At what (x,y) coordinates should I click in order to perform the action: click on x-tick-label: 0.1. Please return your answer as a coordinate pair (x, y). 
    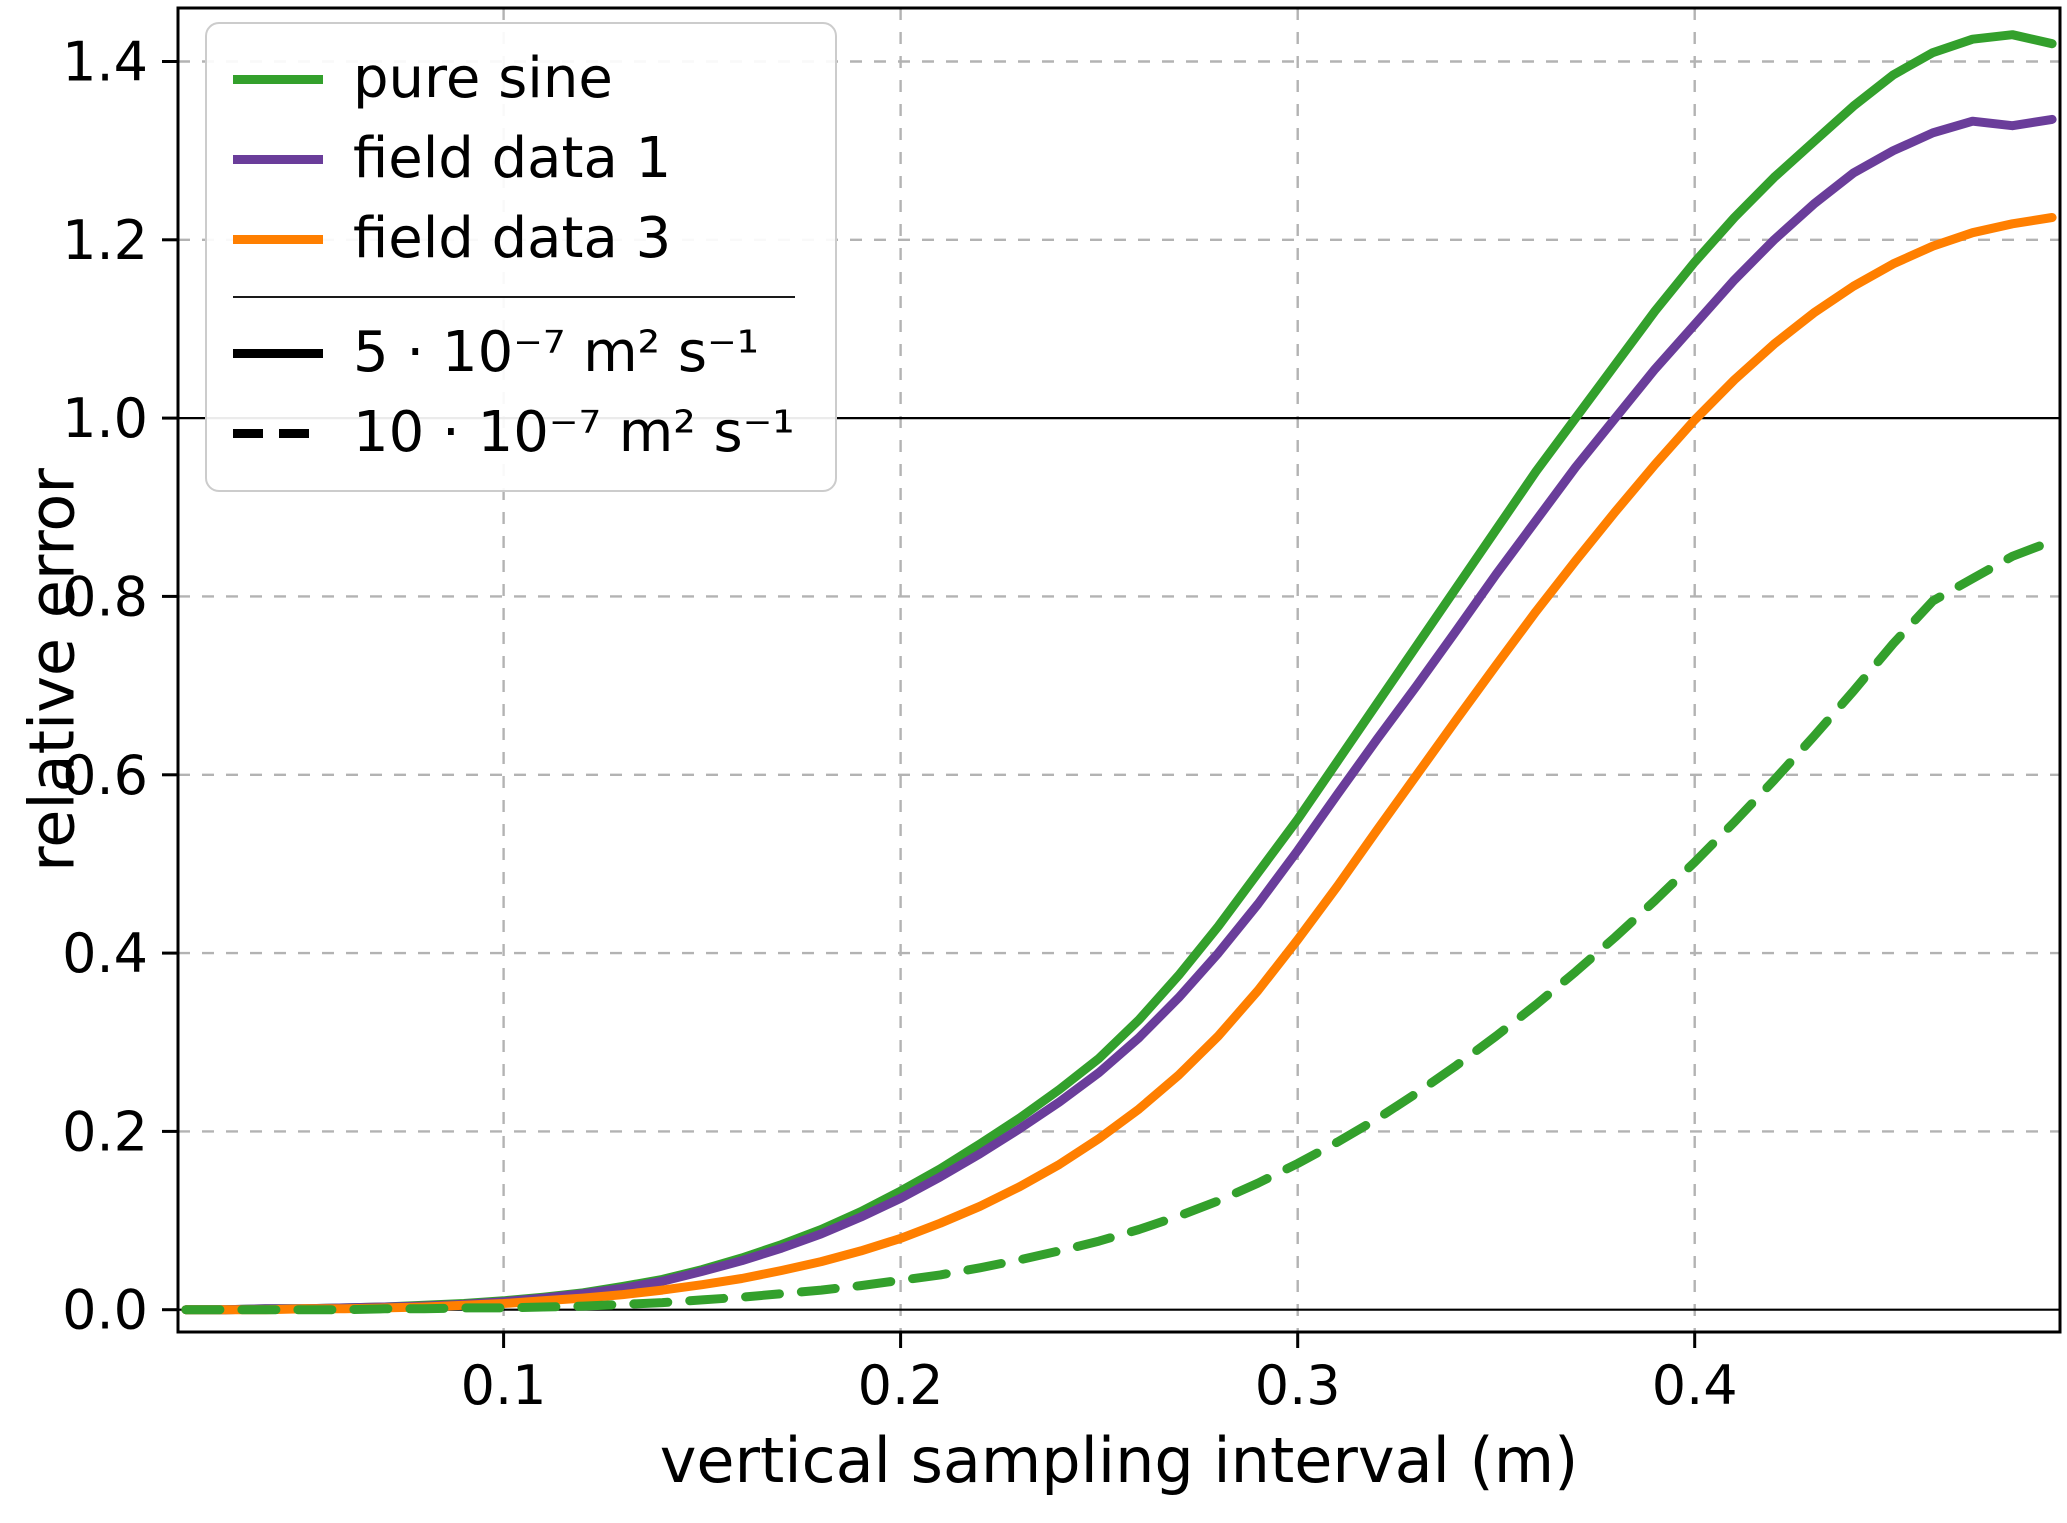
    Looking at the image, I should click on (504, 1385).